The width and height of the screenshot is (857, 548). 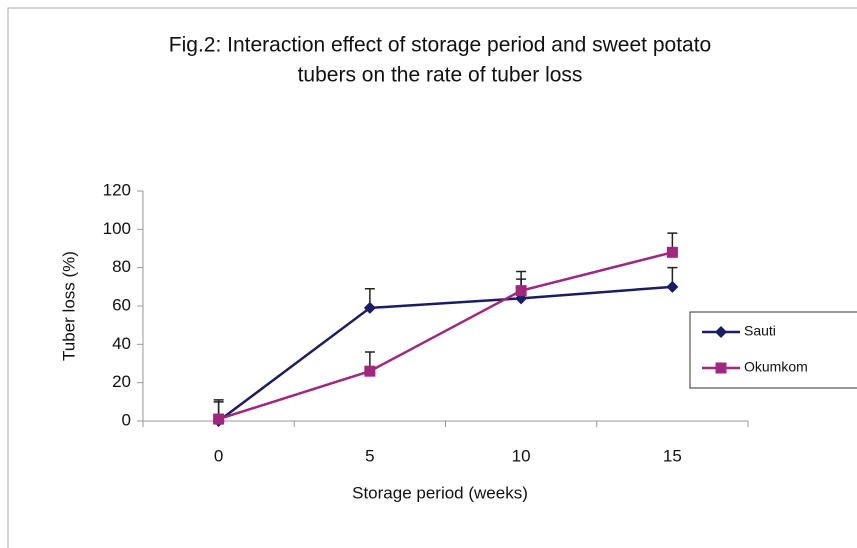 What do you see at coordinates (776, 367) in the screenshot?
I see `legend-label: Okumkom` at bounding box center [776, 367].